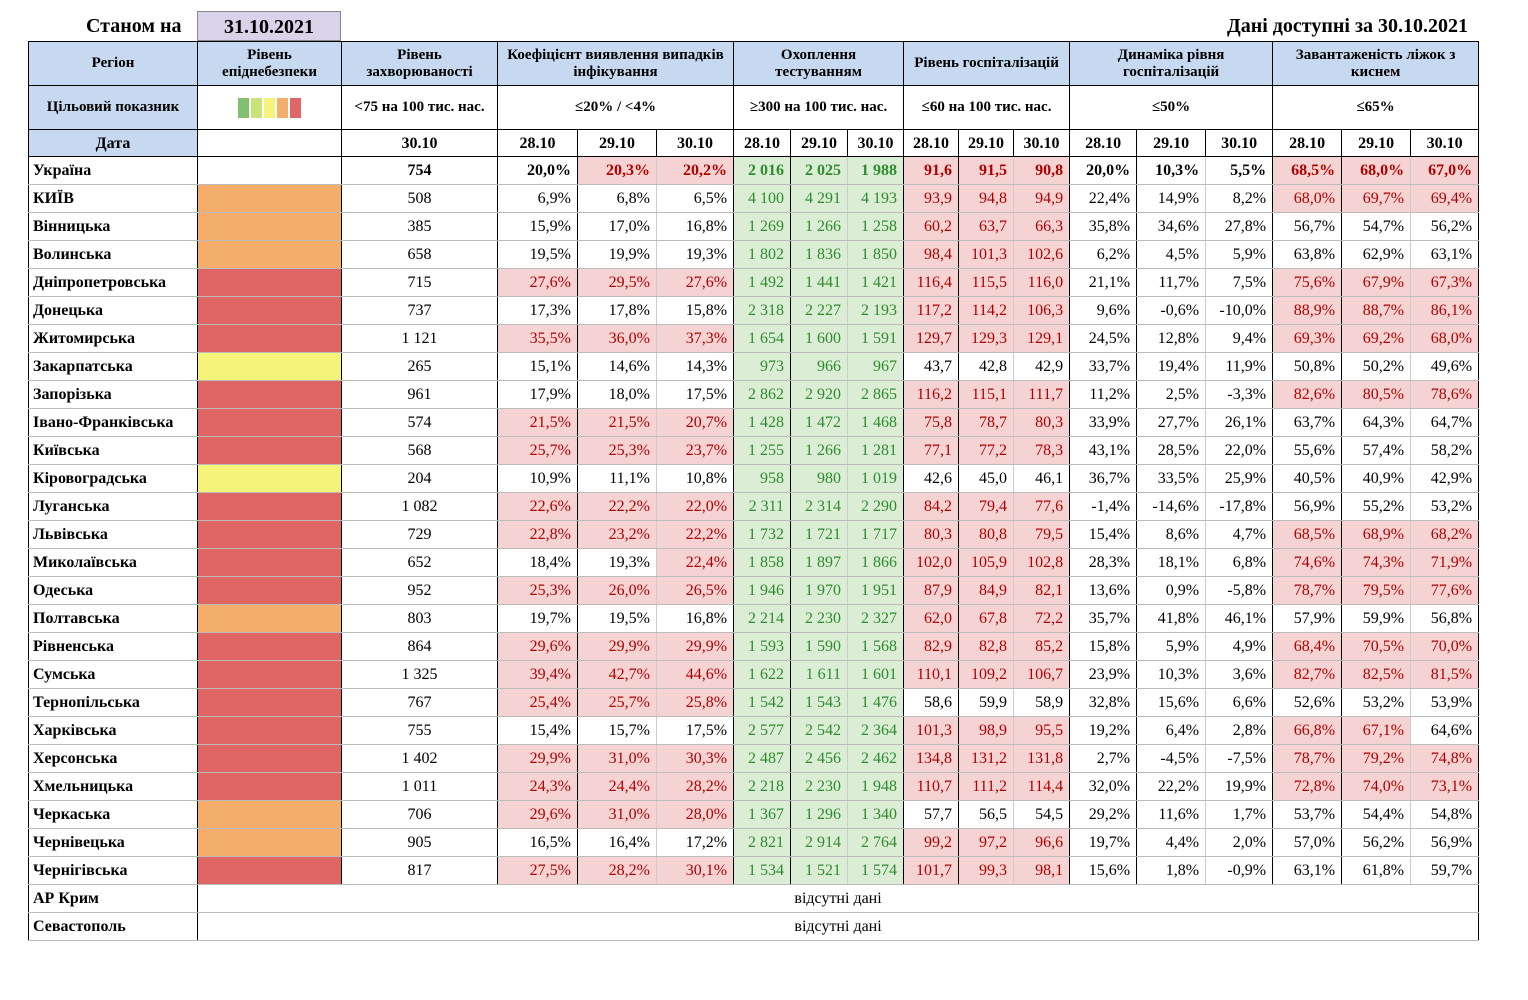 The image size is (1528, 1000). I want to click on incidence: 652, so click(419, 562).